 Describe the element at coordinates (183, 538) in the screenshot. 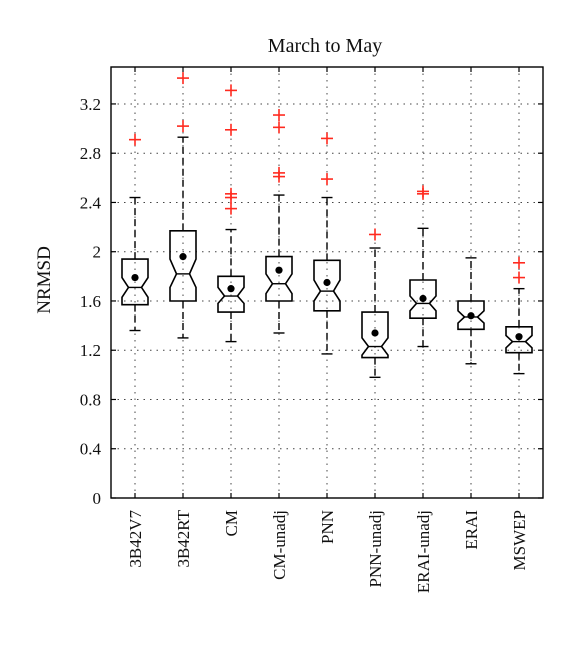

I see `x-tick-label: 3B42RT` at that location.